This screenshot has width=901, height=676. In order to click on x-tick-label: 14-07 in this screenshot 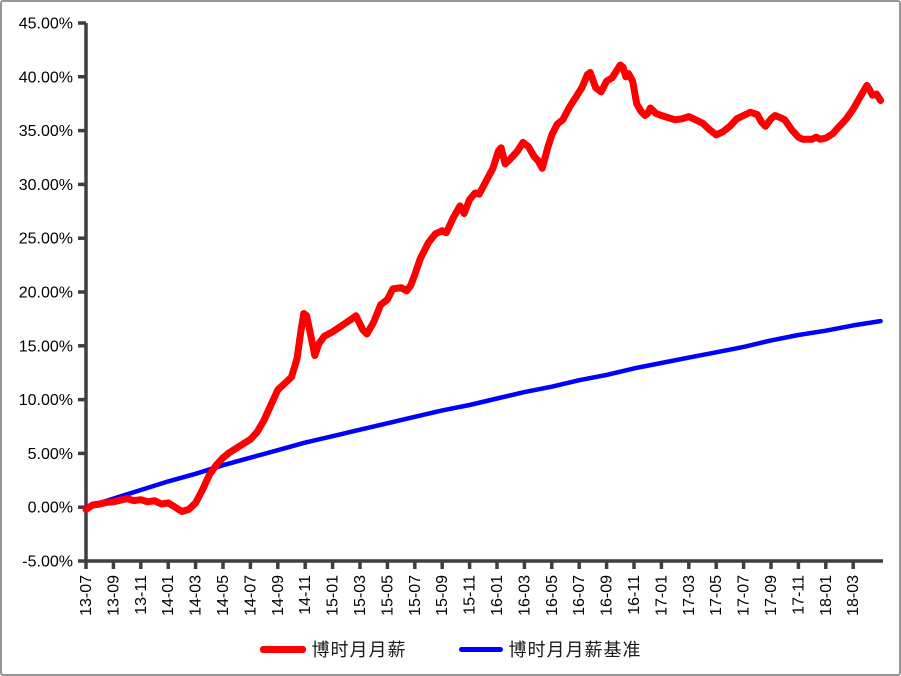, I will do `click(250, 595)`.